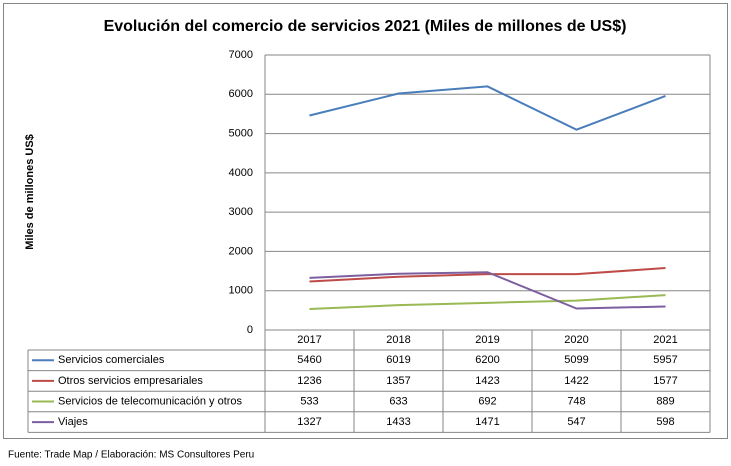 The height and width of the screenshot is (466, 731). Describe the element at coordinates (241, 212) in the screenshot. I see `y-tick-label: 3000` at that location.